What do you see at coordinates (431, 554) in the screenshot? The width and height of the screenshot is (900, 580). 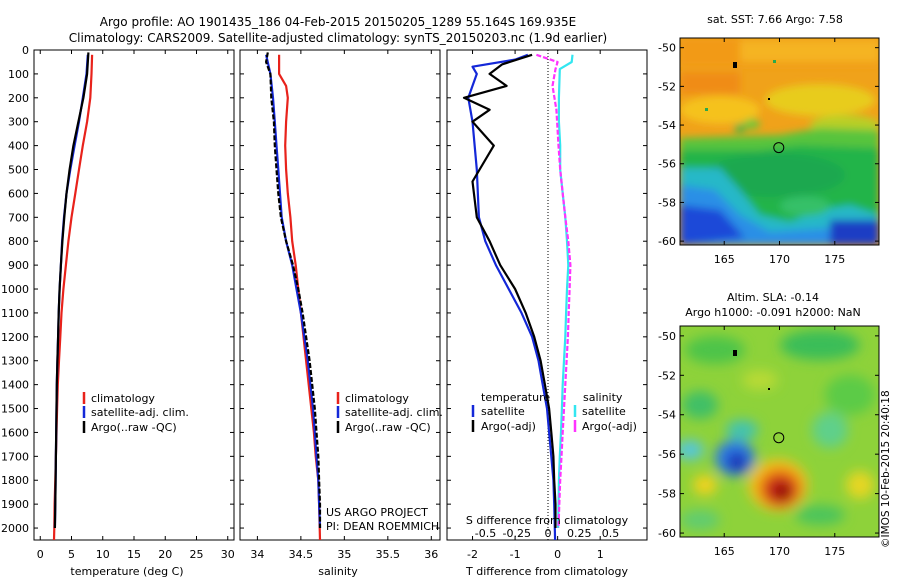 I see `x-tick-label: 36` at bounding box center [431, 554].